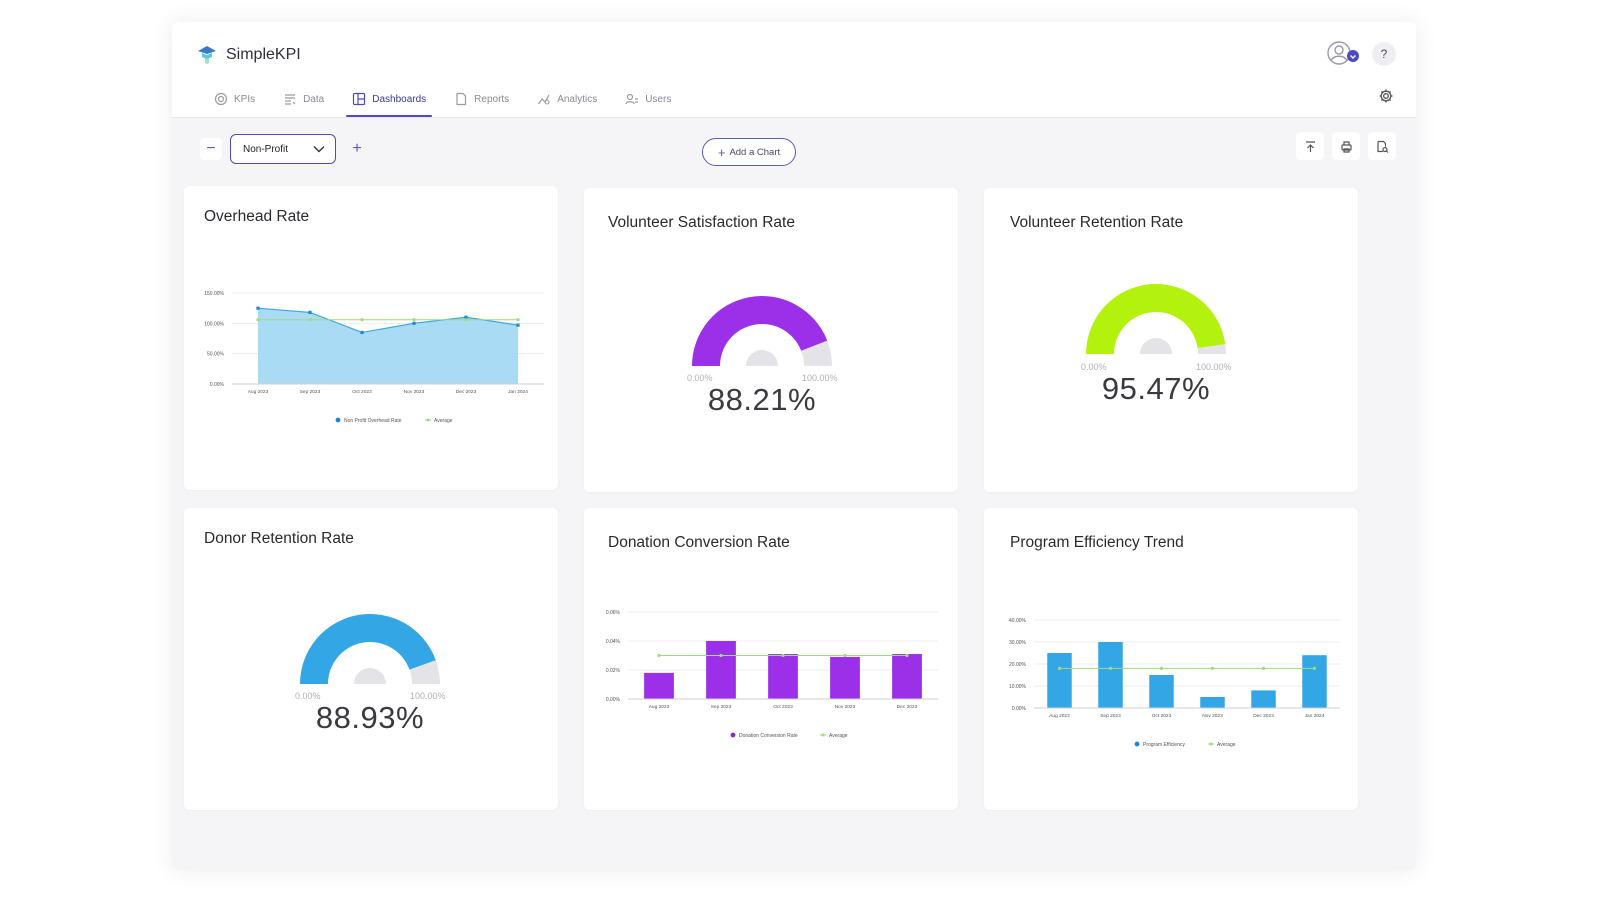  What do you see at coordinates (1343, 54) in the screenshot?
I see `user-avatar` at bounding box center [1343, 54].